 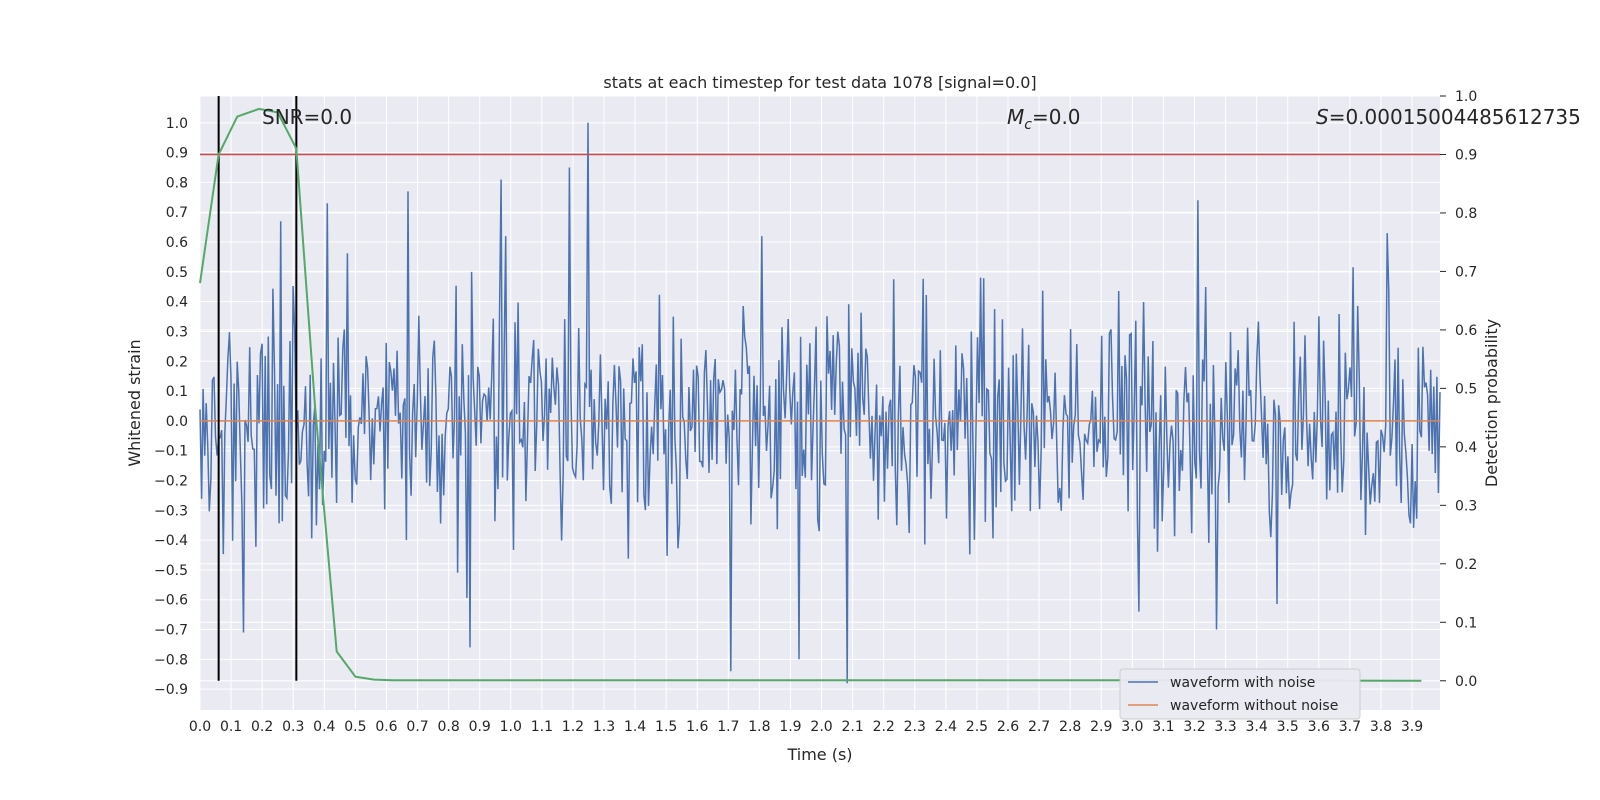 I want to click on x-tick-label: 1.7, so click(x=728, y=727).